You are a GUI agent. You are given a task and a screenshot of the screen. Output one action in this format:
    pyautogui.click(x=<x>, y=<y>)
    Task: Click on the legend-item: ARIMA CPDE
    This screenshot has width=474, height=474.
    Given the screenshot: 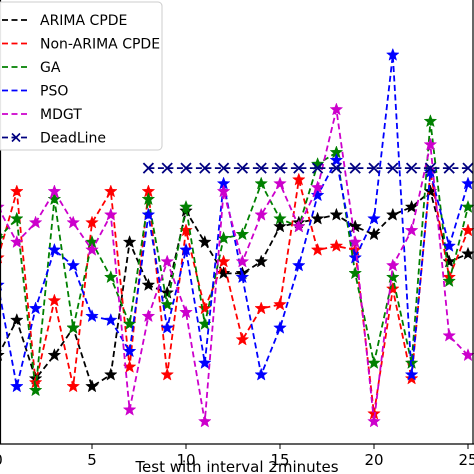 What is the action you would take?
    pyautogui.click(x=64, y=21)
    